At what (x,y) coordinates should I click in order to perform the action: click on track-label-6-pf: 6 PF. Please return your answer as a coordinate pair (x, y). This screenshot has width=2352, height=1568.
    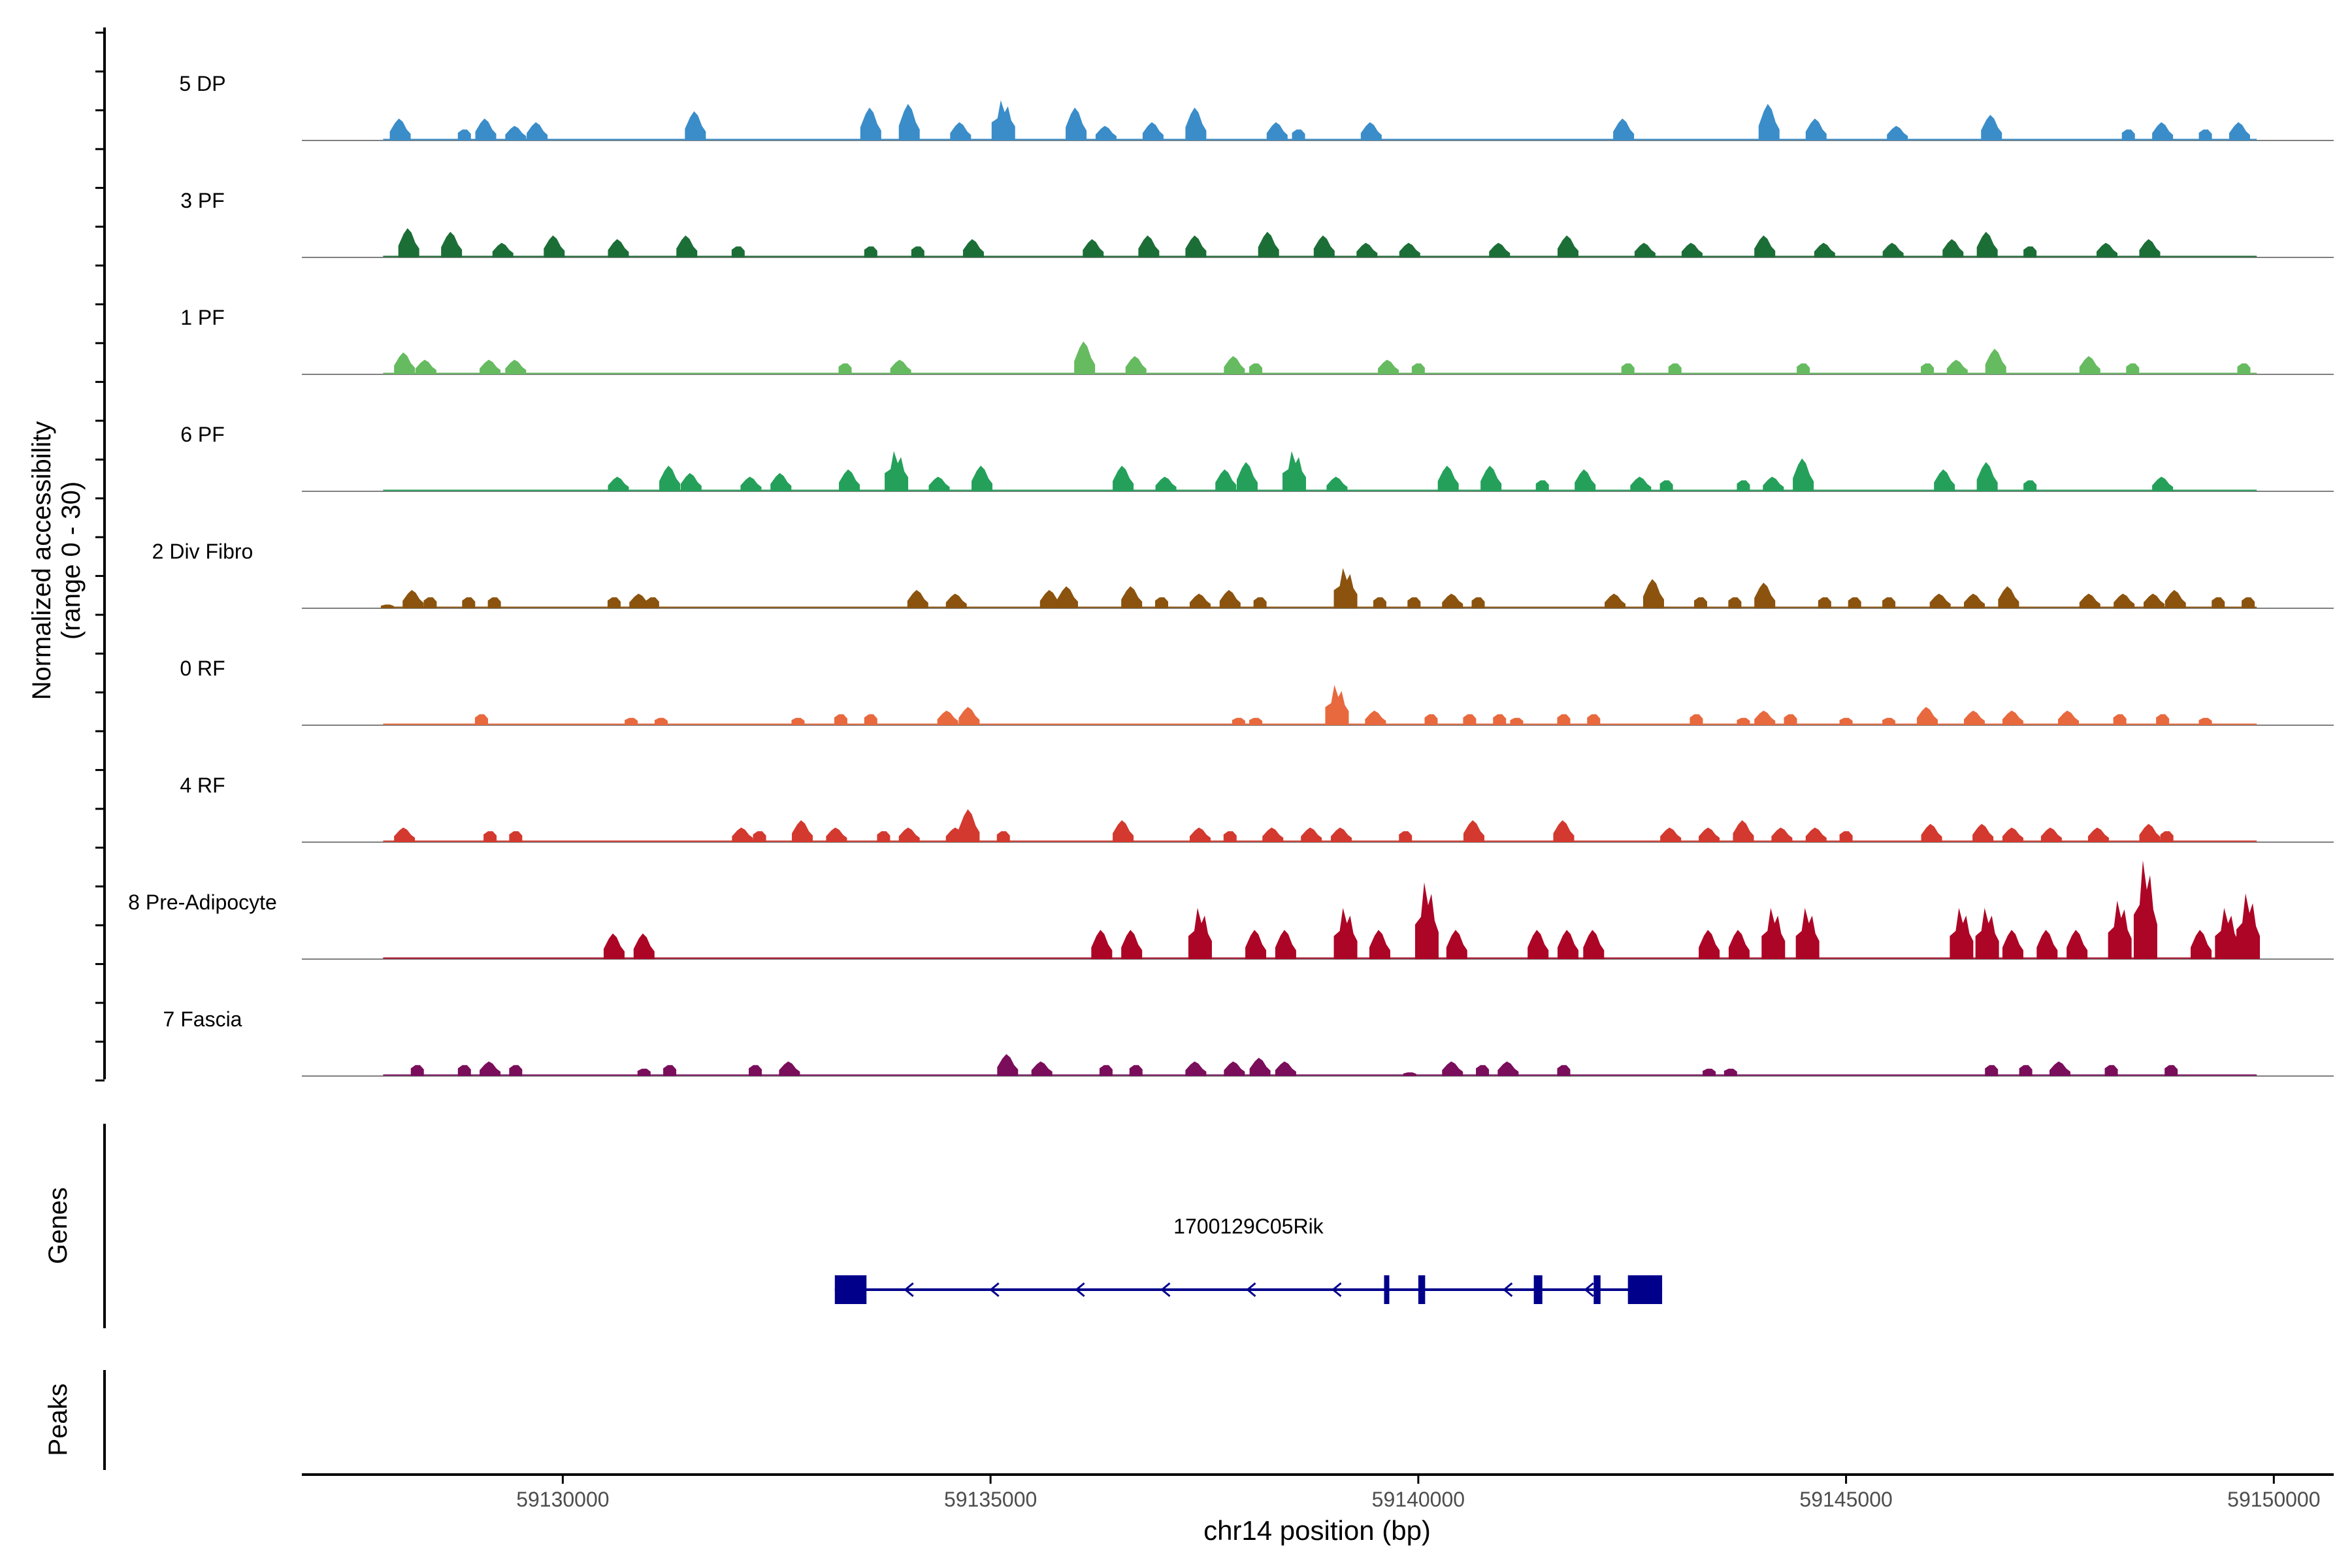
    Looking at the image, I should click on (202, 434).